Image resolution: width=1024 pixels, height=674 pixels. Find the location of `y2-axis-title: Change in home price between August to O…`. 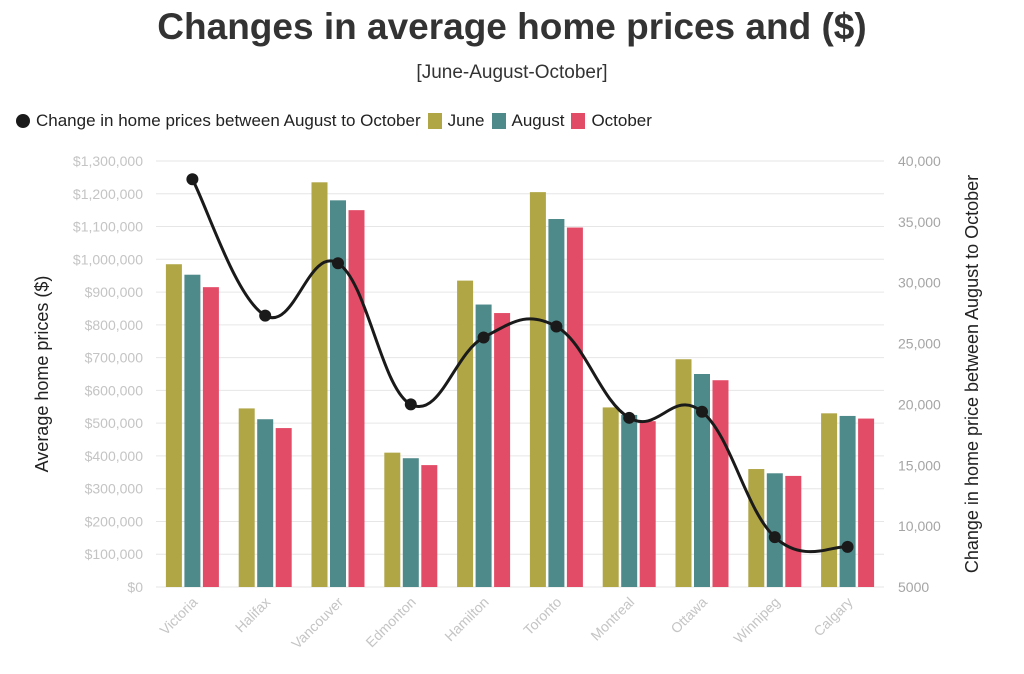

y2-axis-title: Change in home price between August to O… is located at coordinates (972, 374).